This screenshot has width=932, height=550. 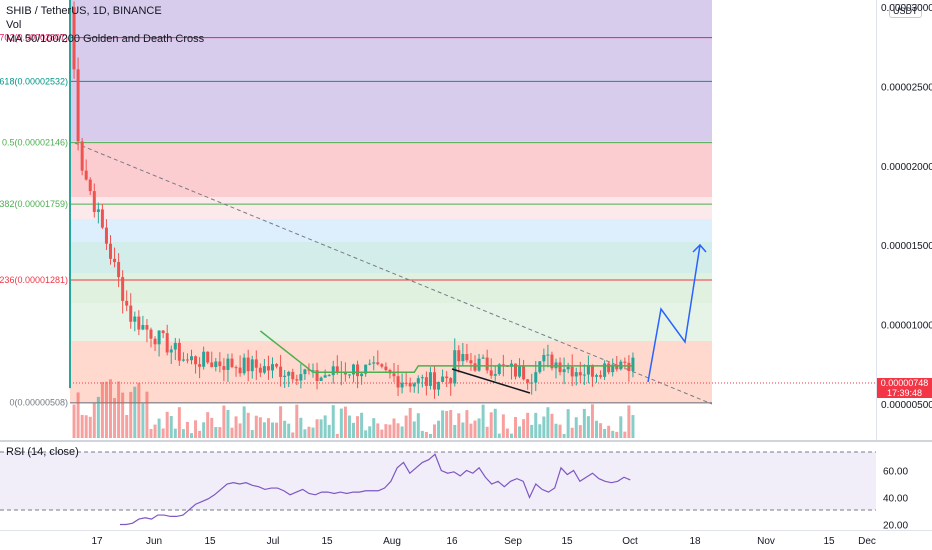 What do you see at coordinates (491, 381) in the screenshot?
I see `drawn-trendline` at bounding box center [491, 381].